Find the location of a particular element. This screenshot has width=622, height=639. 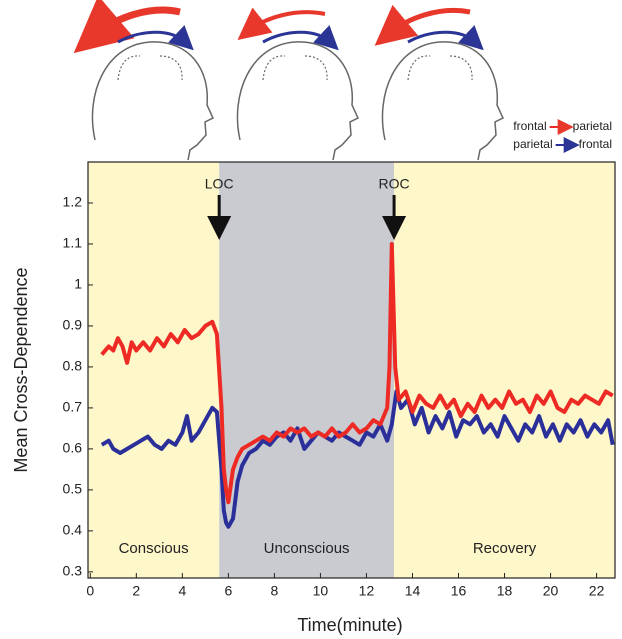

region is located at coordinates (154, 370).